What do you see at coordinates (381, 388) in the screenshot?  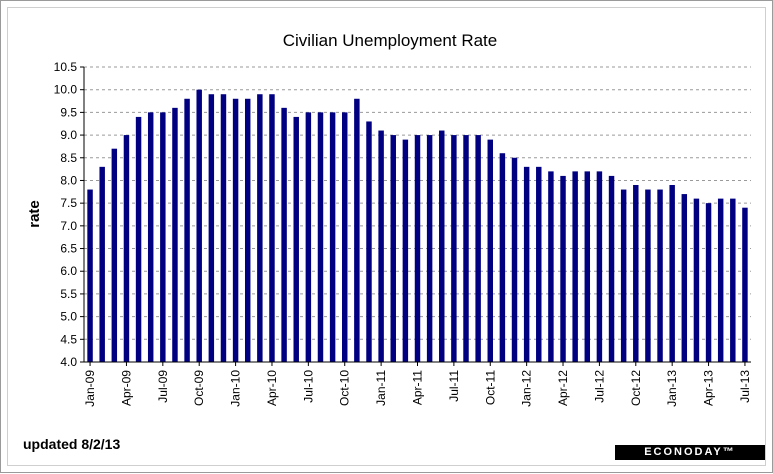 I see `x-tick-label: Jan-11` at bounding box center [381, 388].